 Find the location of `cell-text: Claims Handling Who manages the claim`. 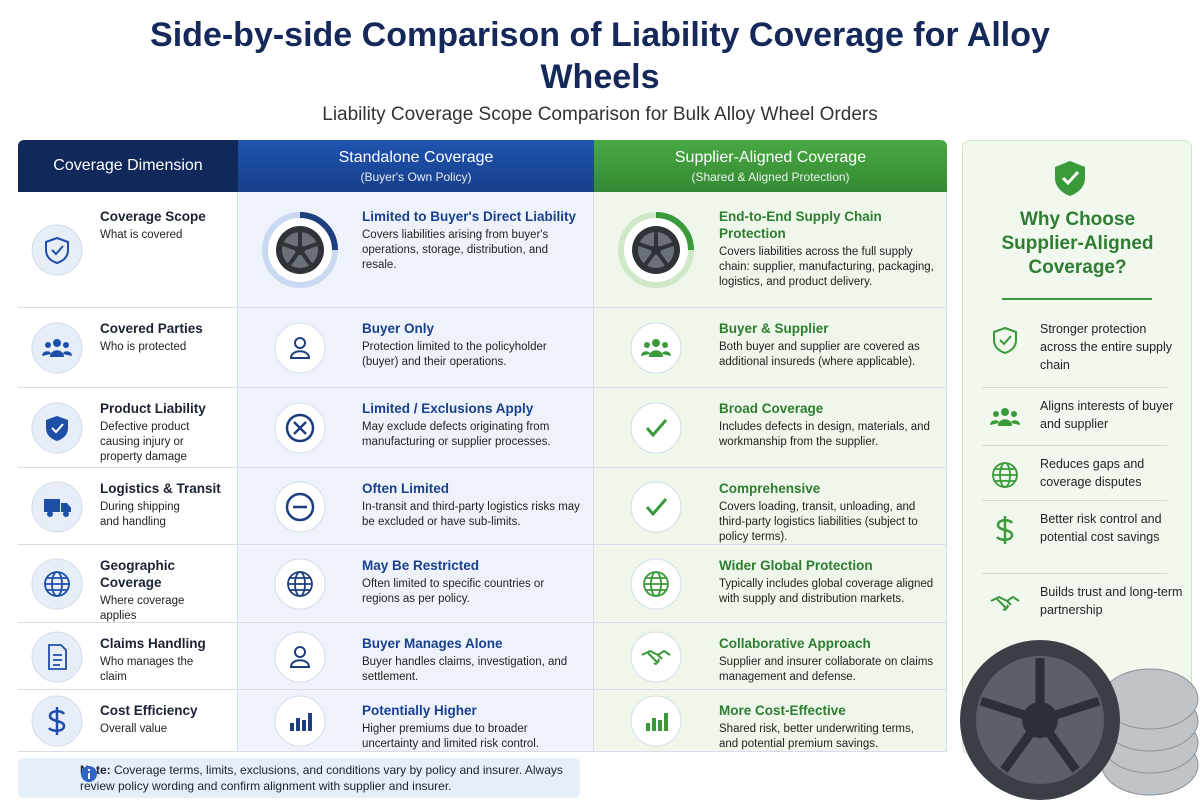

cell-text: Claims Handling Who manages the claim is located at coordinates (163, 660).